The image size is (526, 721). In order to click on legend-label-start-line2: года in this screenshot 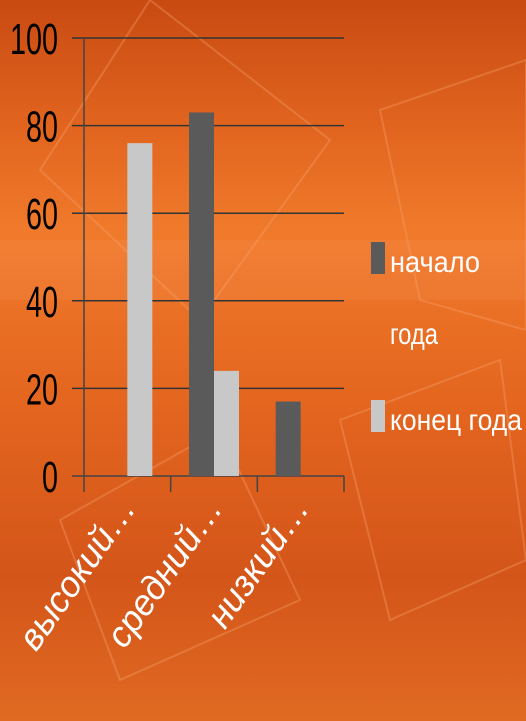, I will do `click(414, 334)`.